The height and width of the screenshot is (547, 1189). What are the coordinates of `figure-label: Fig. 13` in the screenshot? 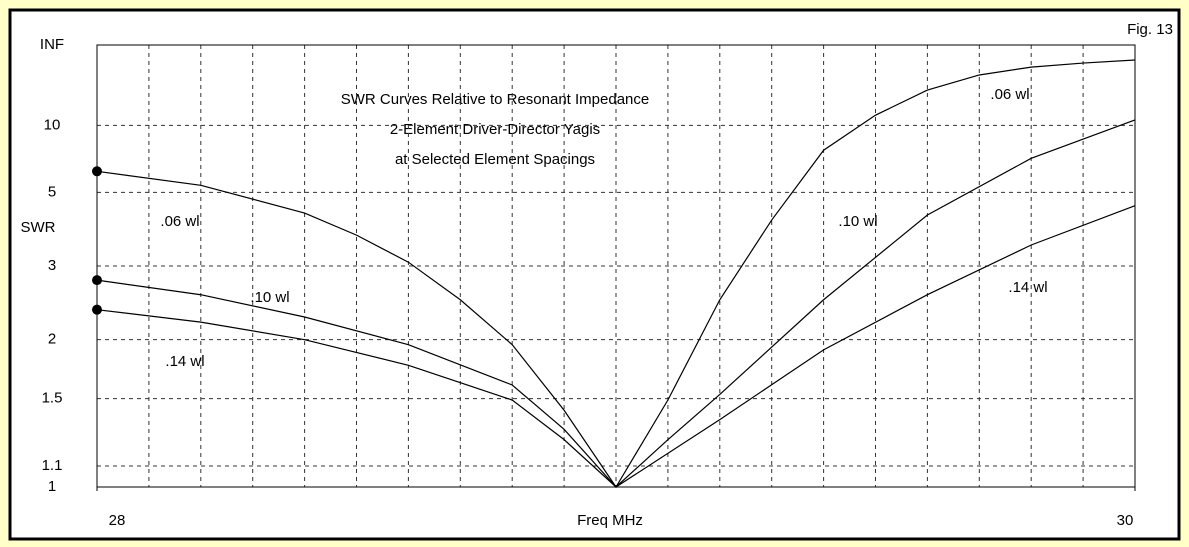 It's located at (1150, 29).